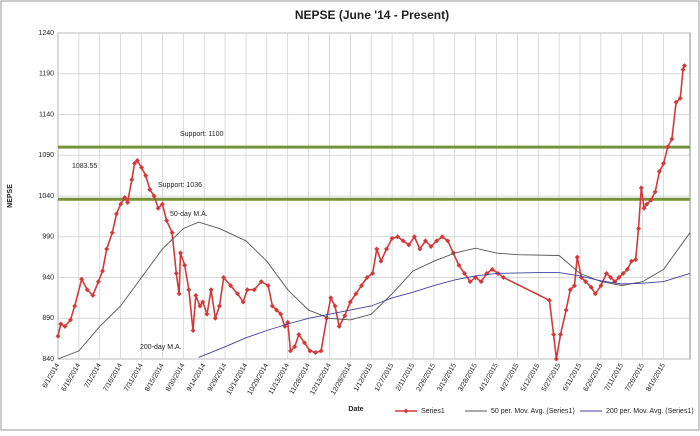  Describe the element at coordinates (161, 347) in the screenshot. I see `annotation: 200-day M.A.` at that location.